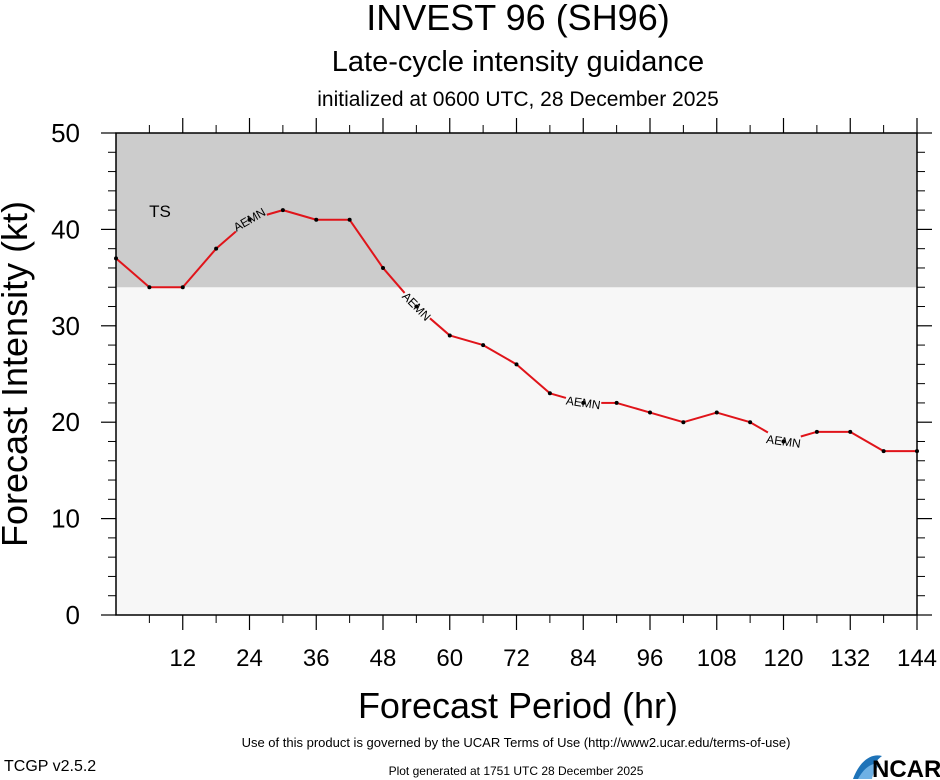 Image resolution: width=940 pixels, height=780 pixels. I want to click on x-tick-label: 132, so click(850, 658).